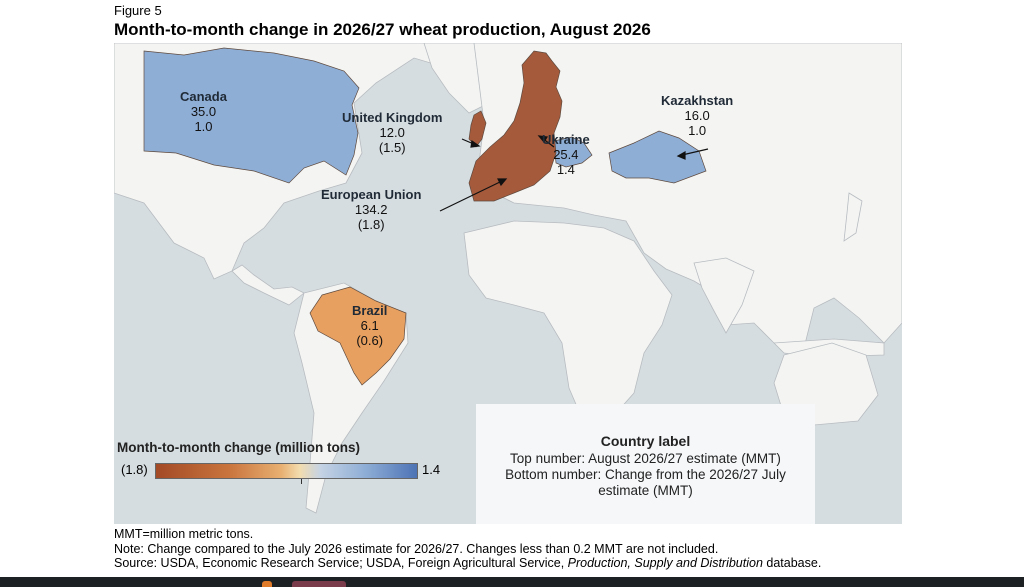  I want to click on country-uk-shape, so click(477, 129).